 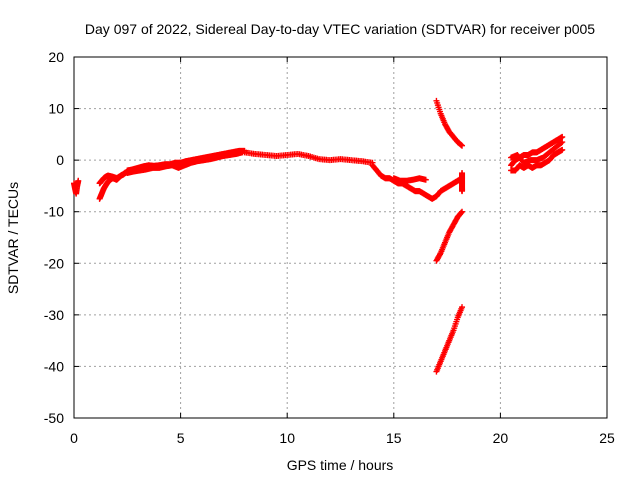 I want to click on y-tick-label: 20, so click(x=56, y=57).